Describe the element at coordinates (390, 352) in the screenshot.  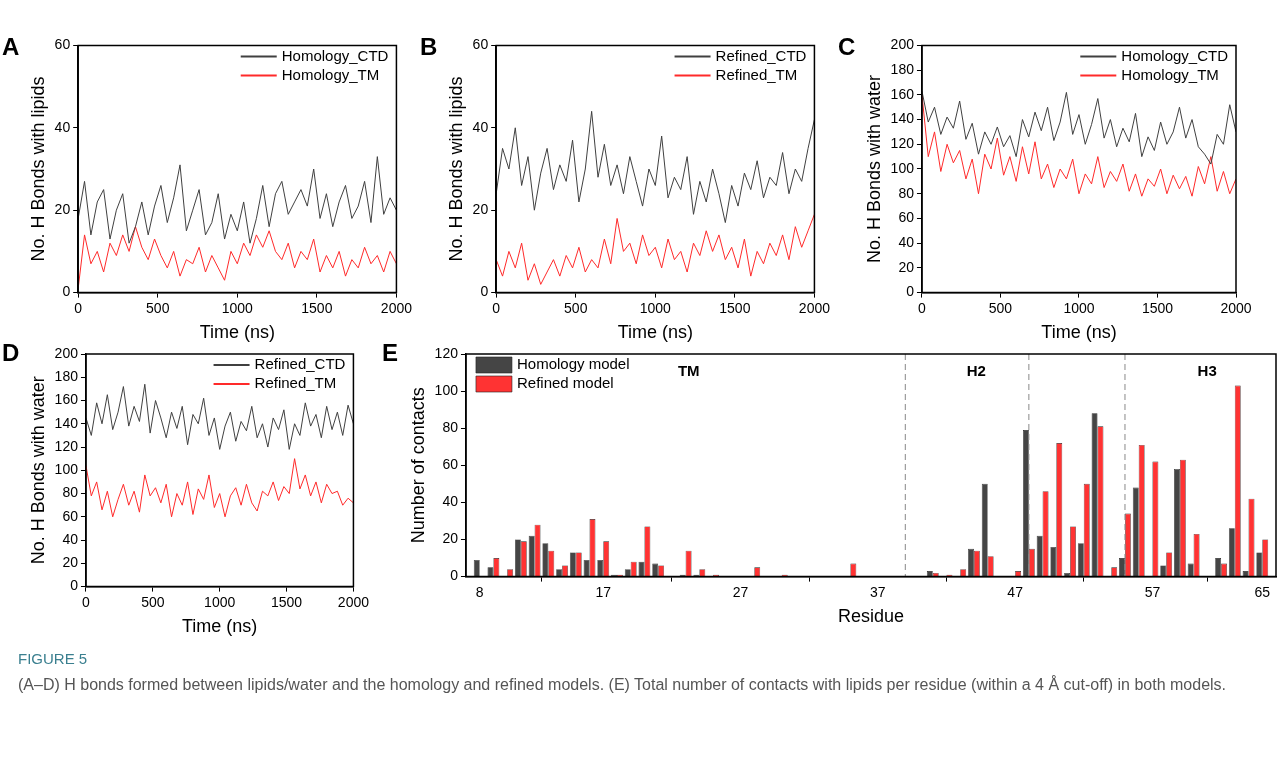
I see `chart-title: E` at that location.